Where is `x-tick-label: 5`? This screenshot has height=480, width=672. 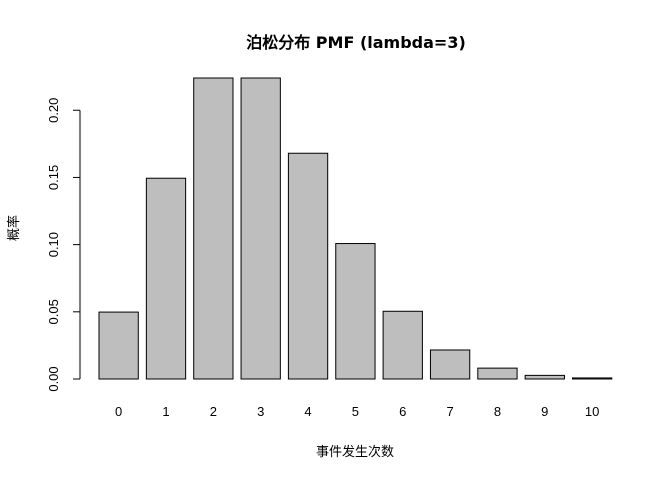 x-tick-label: 5 is located at coordinates (355, 411).